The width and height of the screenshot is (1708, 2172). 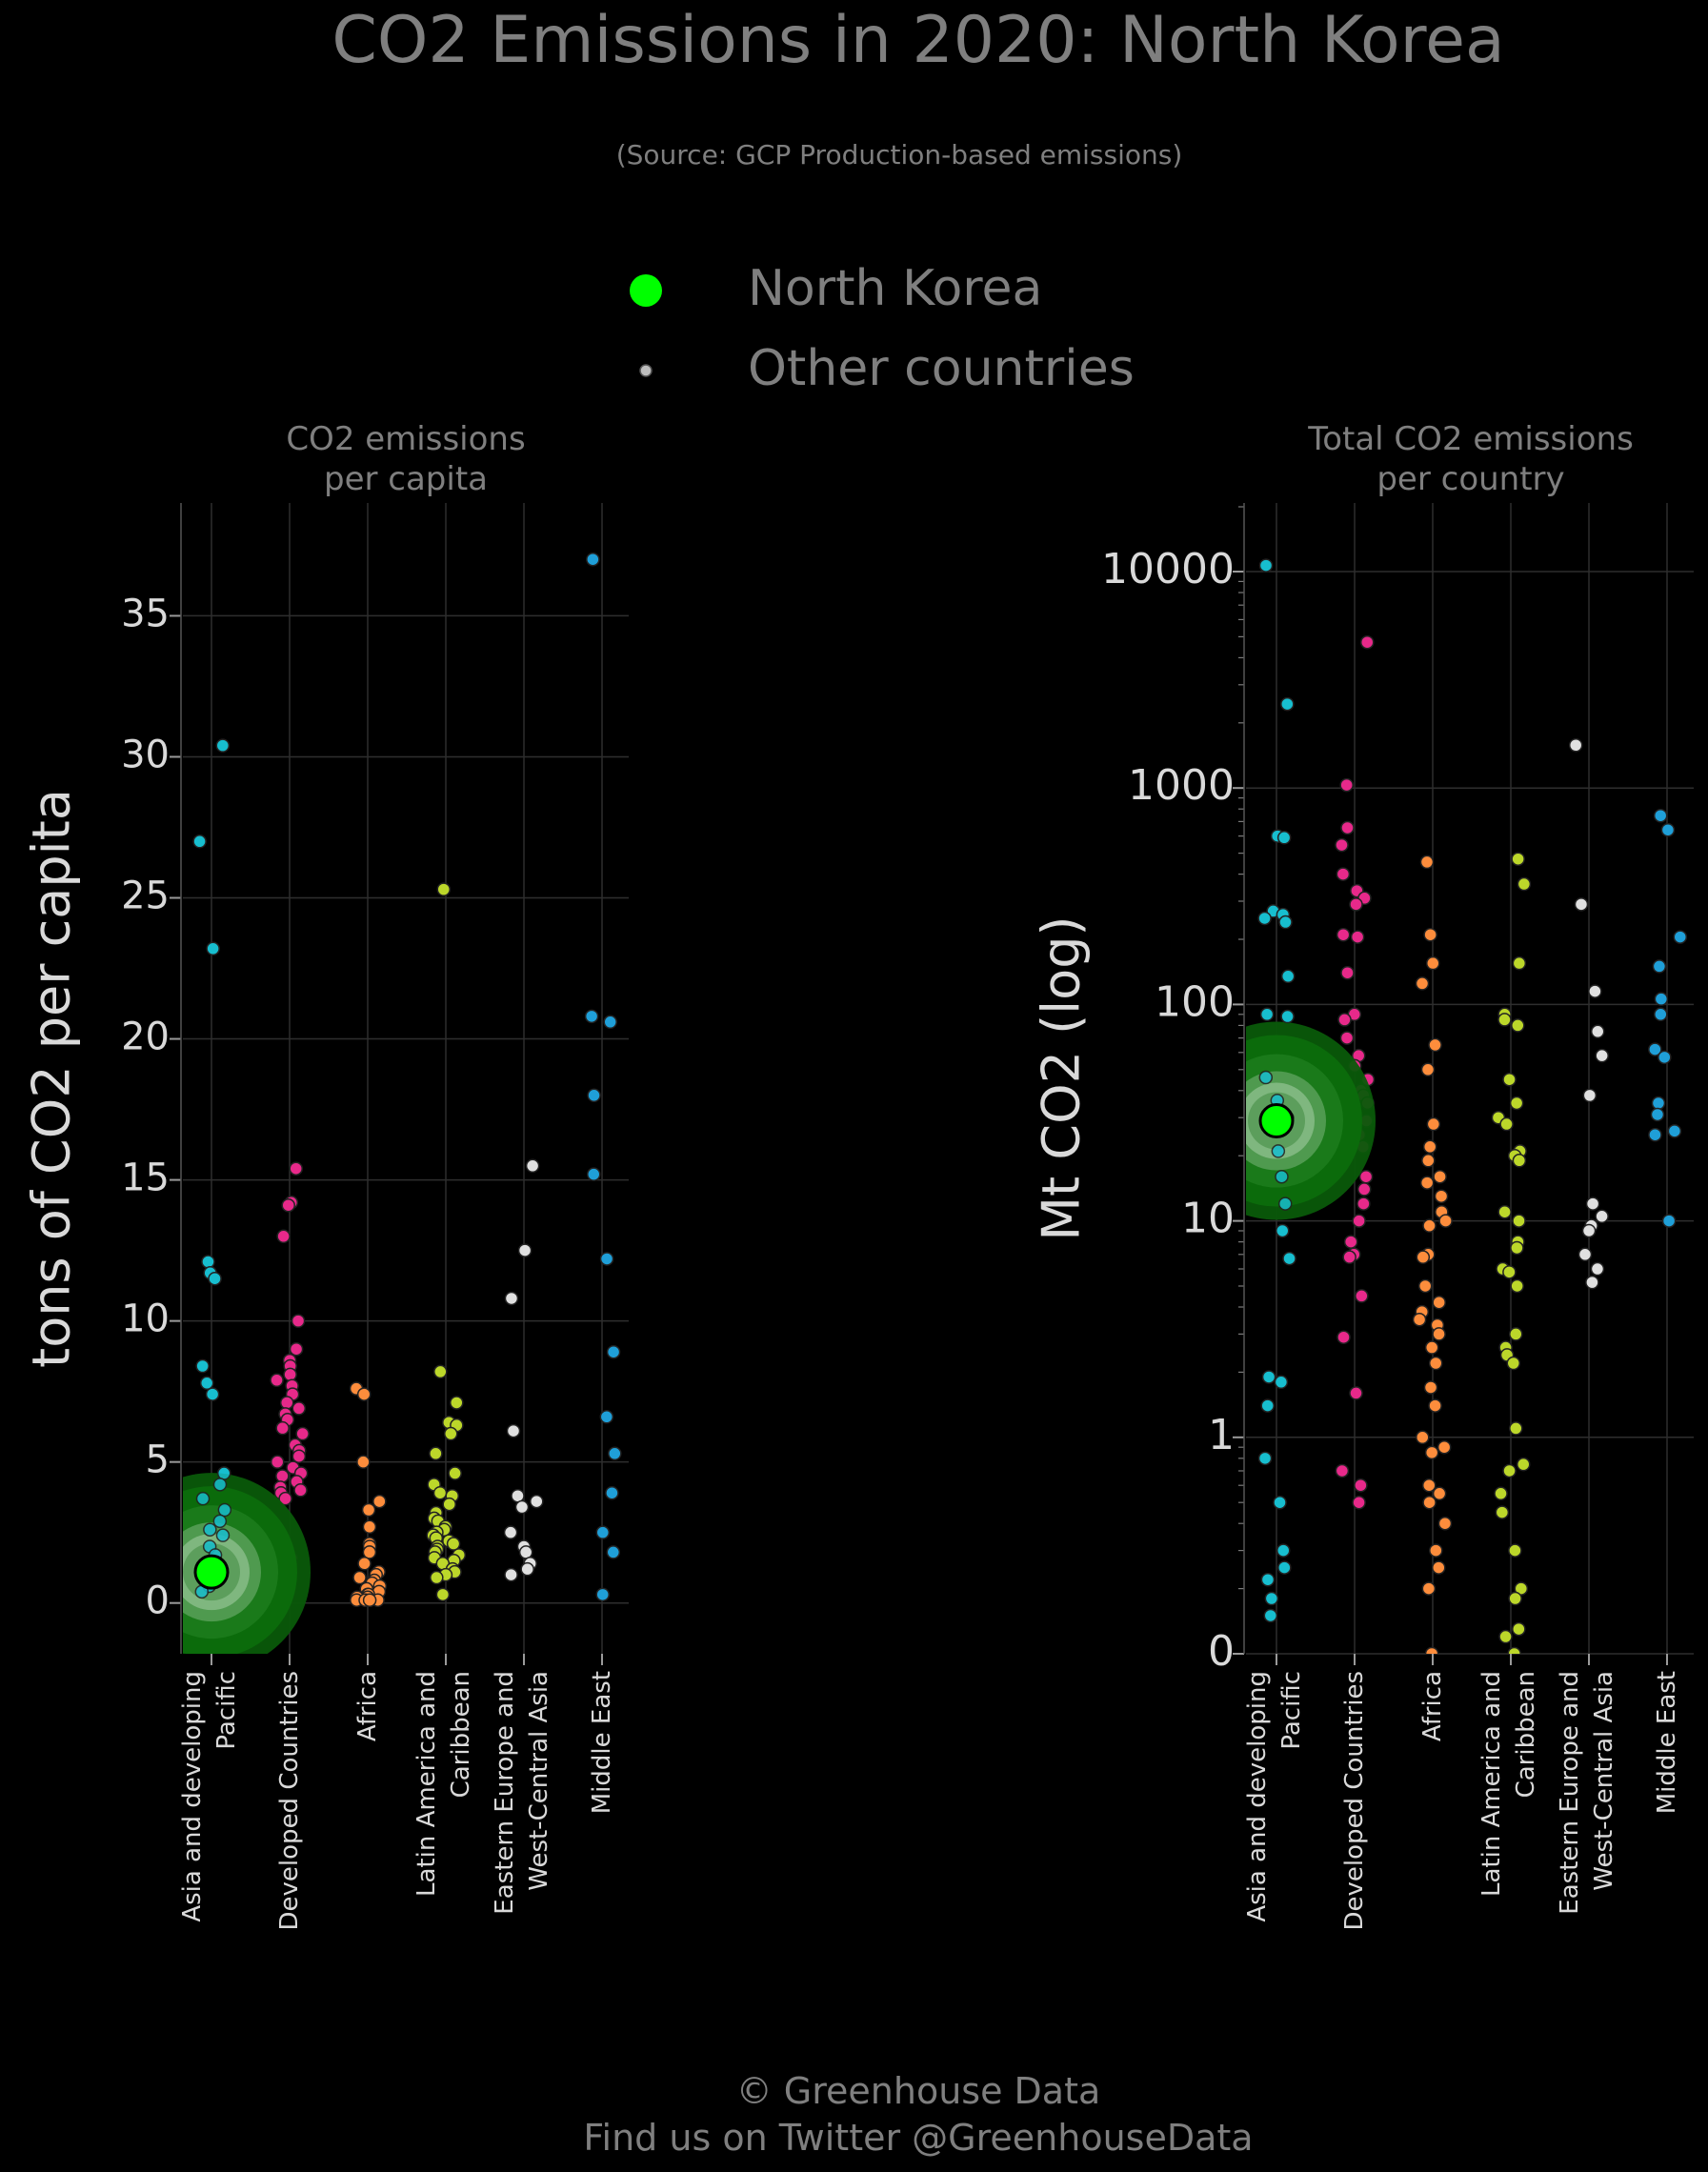 What do you see at coordinates (1667, 1742) in the screenshot?
I see `x-tick-label: Middle East` at bounding box center [1667, 1742].